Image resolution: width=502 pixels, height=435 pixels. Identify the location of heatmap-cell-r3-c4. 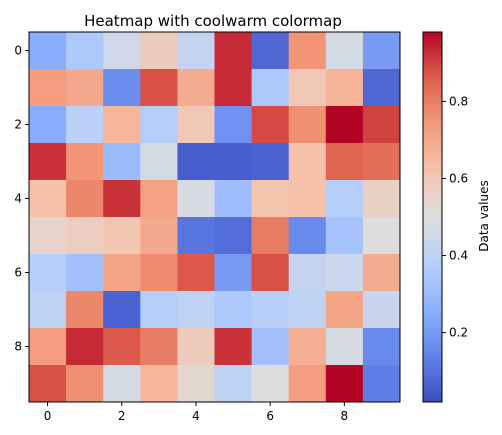
(196, 162).